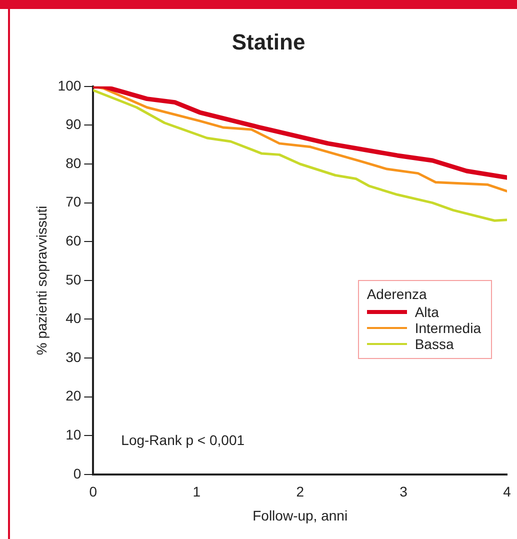 Image resolution: width=517 pixels, height=539 pixels. Describe the element at coordinates (74, 240) in the screenshot. I see `y-tick-label: 60` at that location.